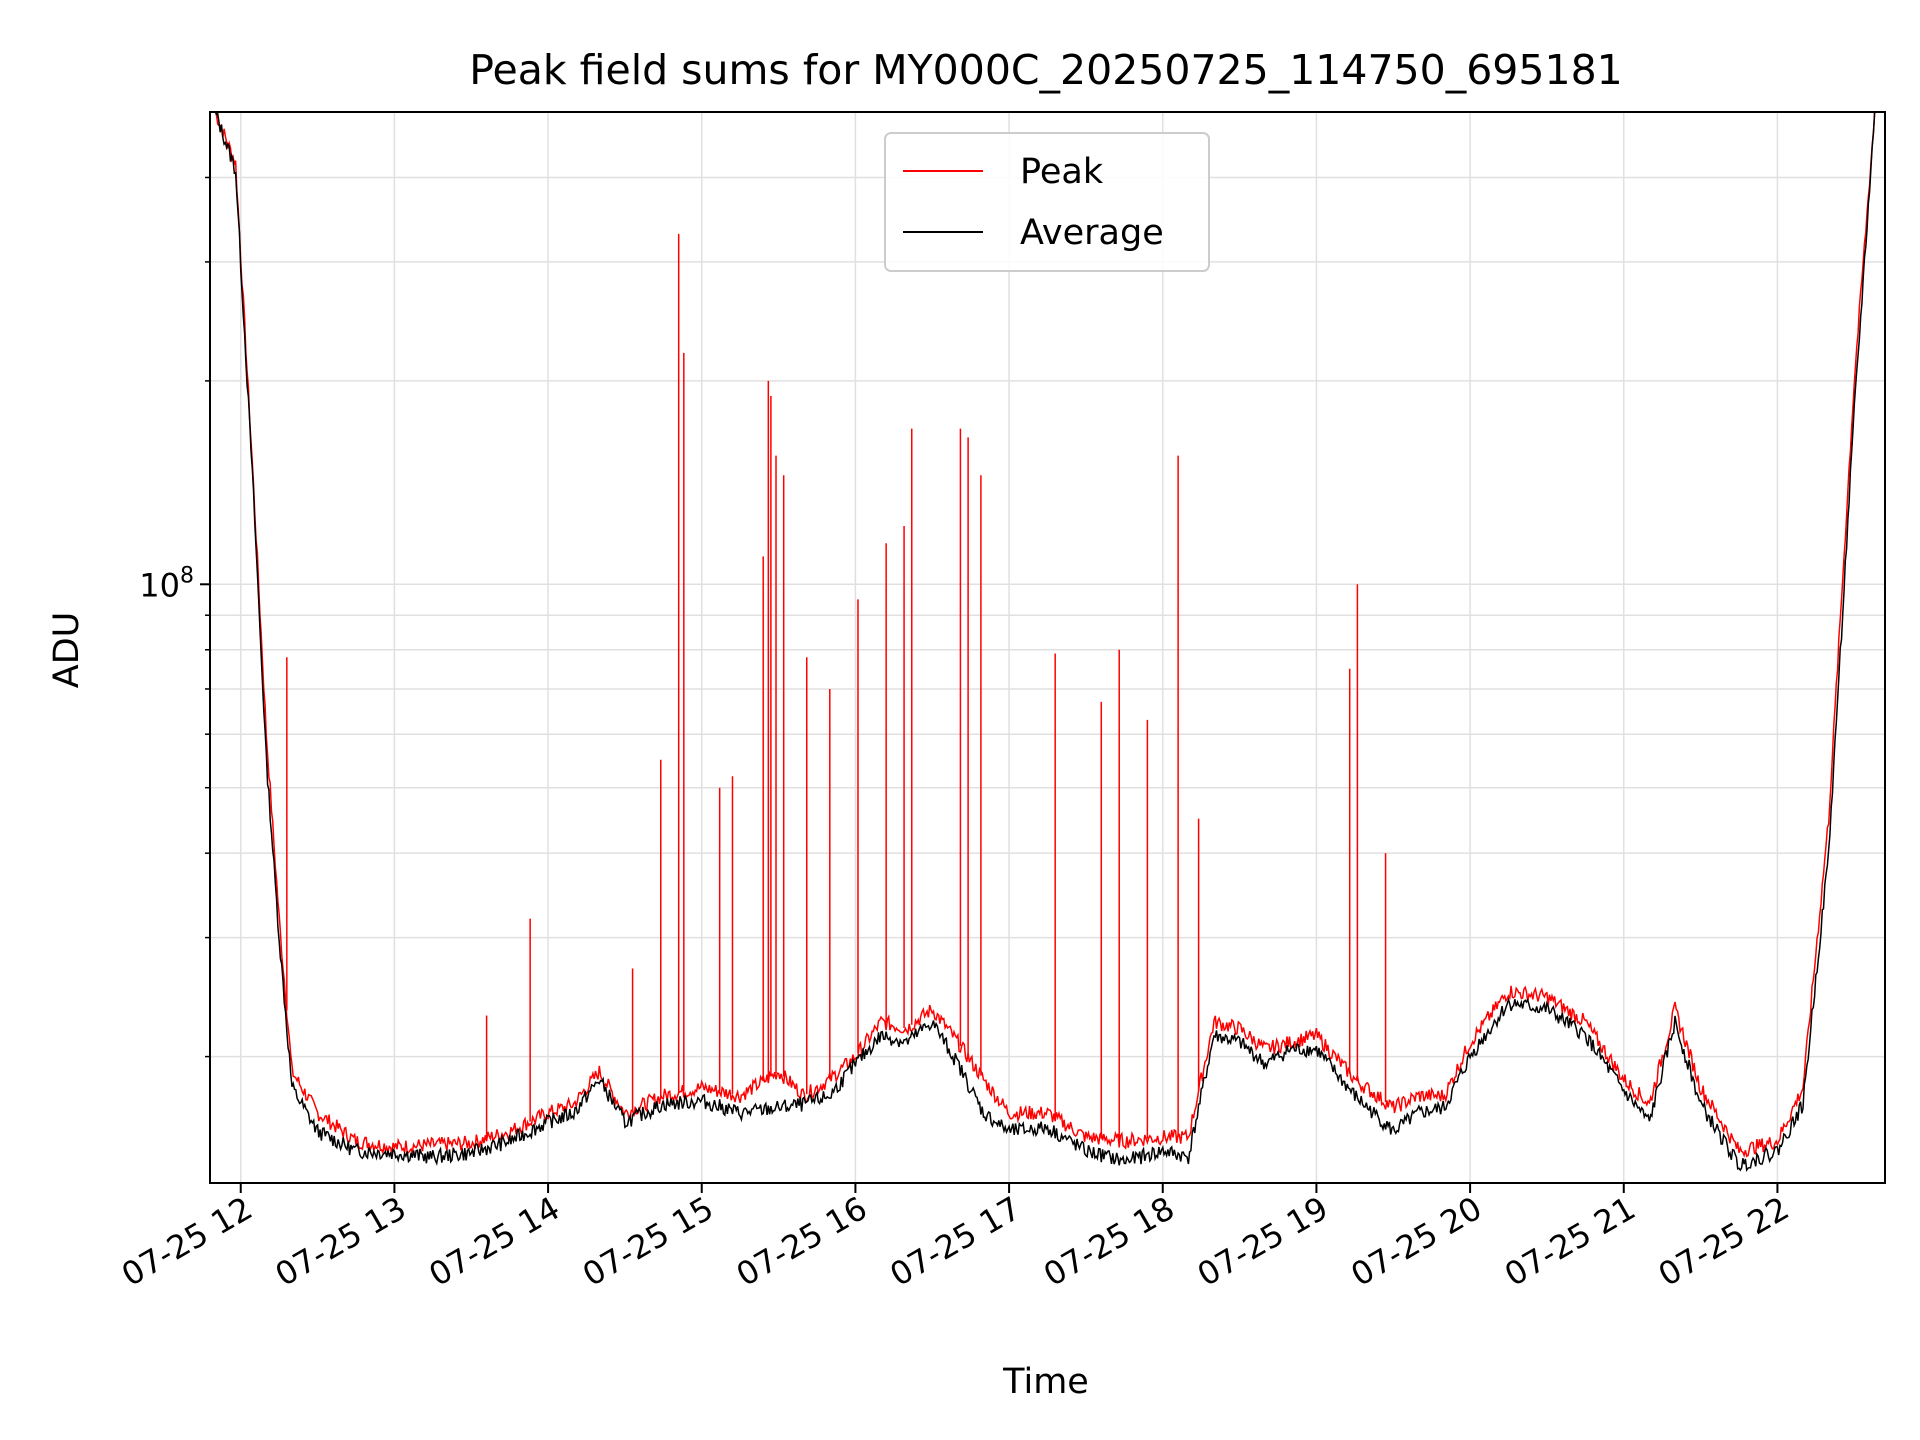  I want to click on y-axis-ticks: 108, so click(174, 617).